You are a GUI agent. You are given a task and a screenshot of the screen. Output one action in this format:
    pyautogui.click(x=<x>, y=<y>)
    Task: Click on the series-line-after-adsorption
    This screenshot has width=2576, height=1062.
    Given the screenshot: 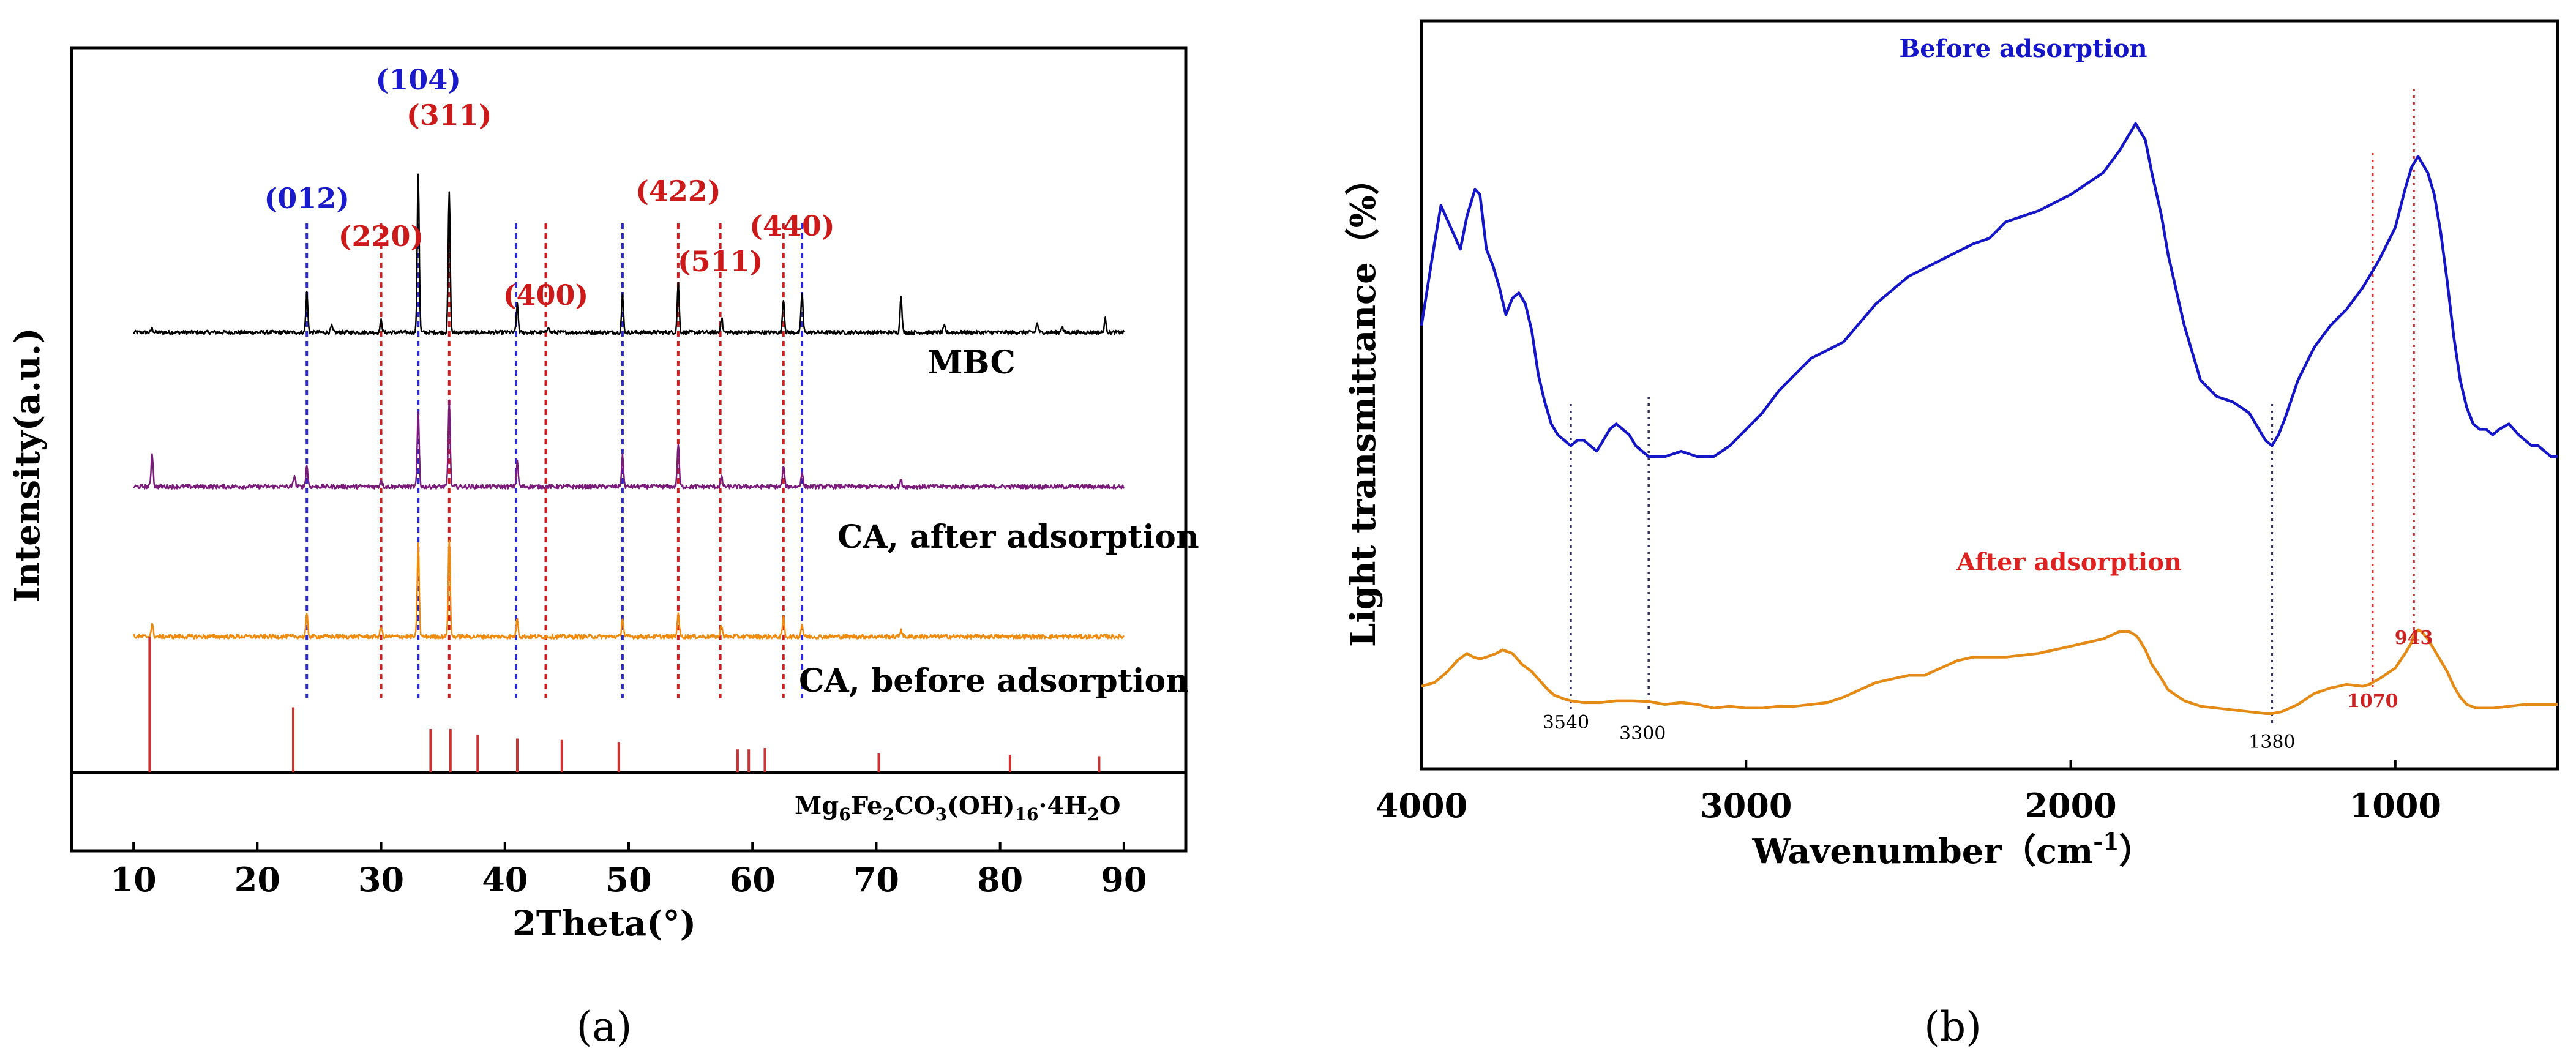 What is the action you would take?
    pyautogui.click(x=1990, y=671)
    